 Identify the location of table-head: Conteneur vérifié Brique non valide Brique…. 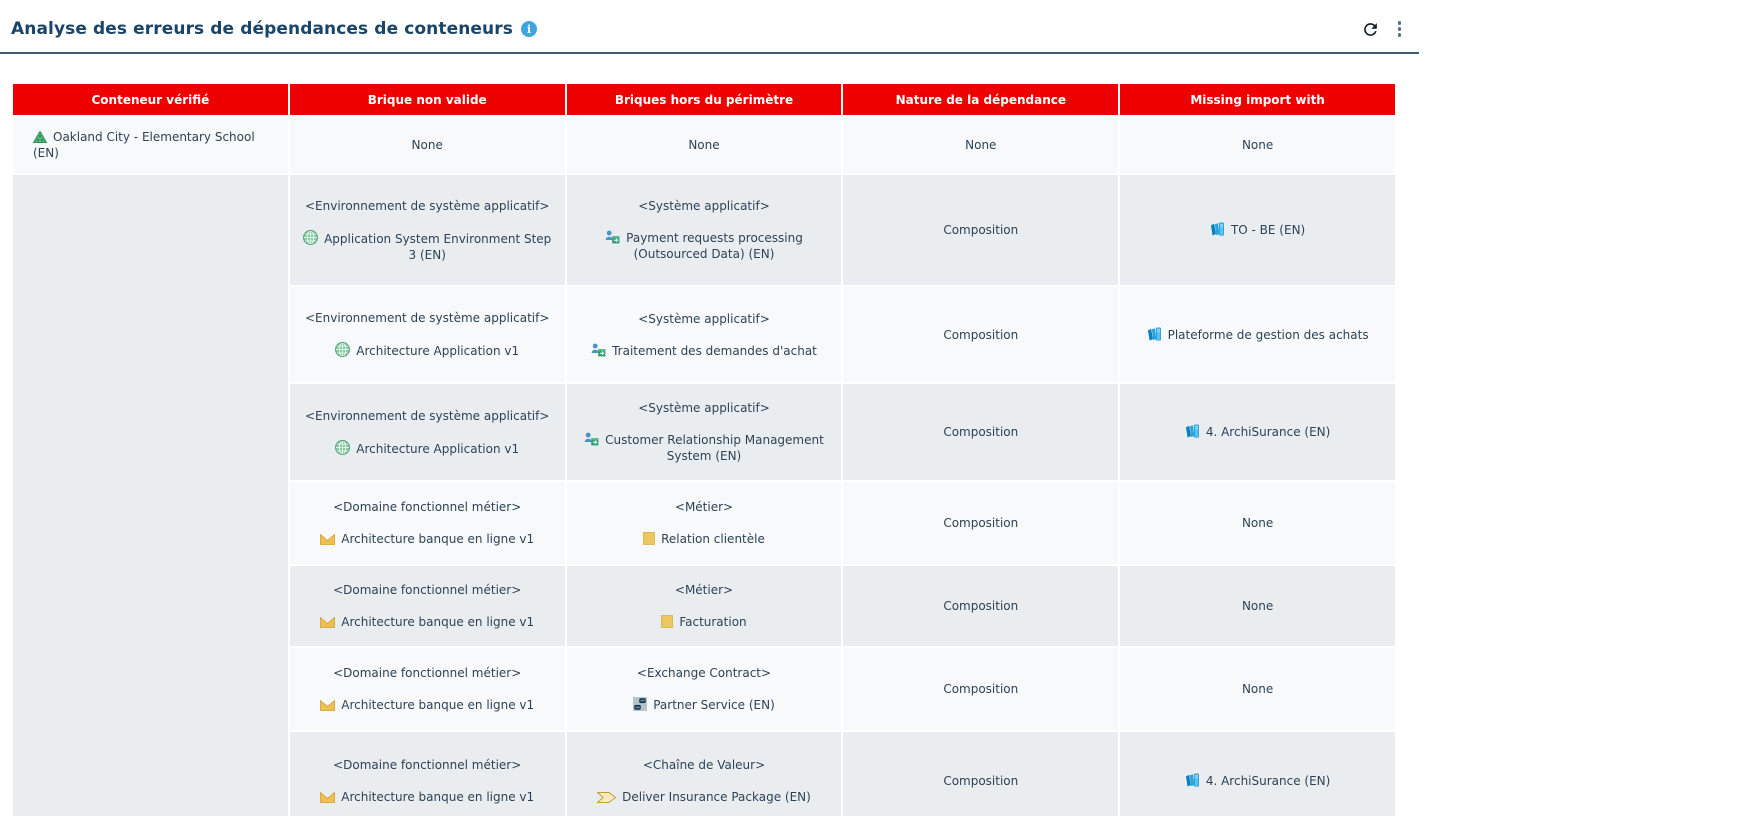
(704, 99).